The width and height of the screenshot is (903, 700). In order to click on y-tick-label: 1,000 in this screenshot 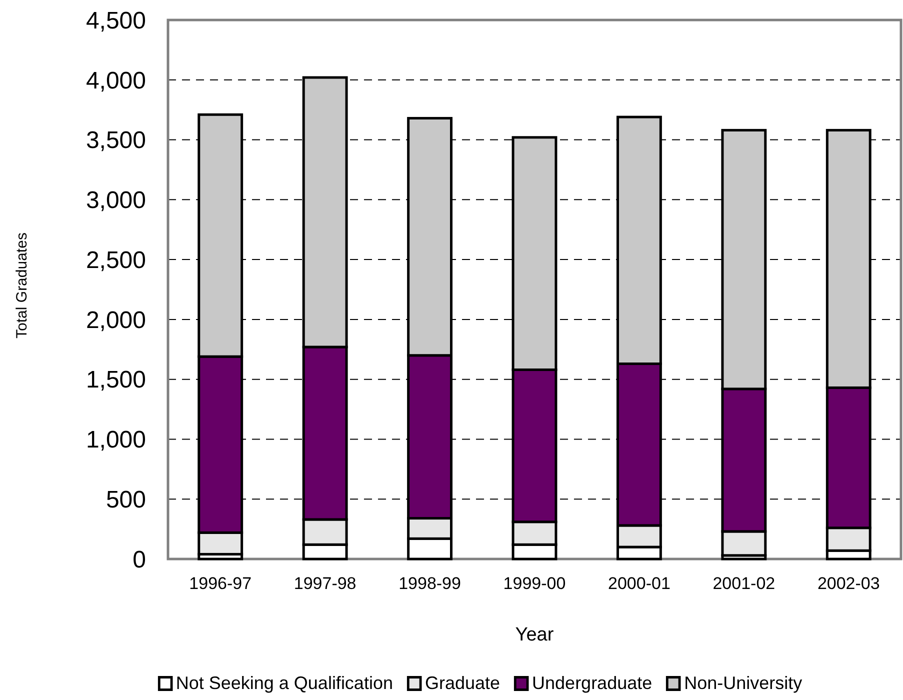, I will do `click(116, 440)`.